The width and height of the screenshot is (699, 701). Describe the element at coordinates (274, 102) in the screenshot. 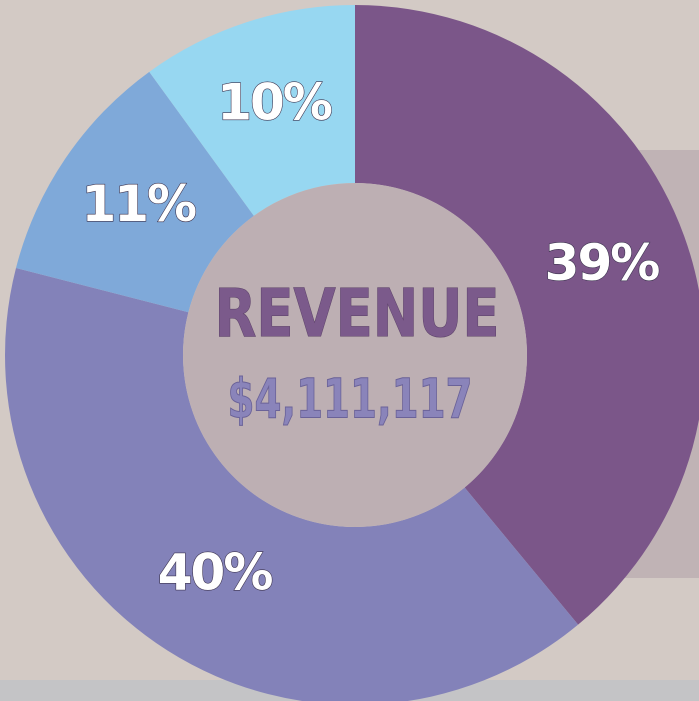

I see `slice-label: 10%` at that location.